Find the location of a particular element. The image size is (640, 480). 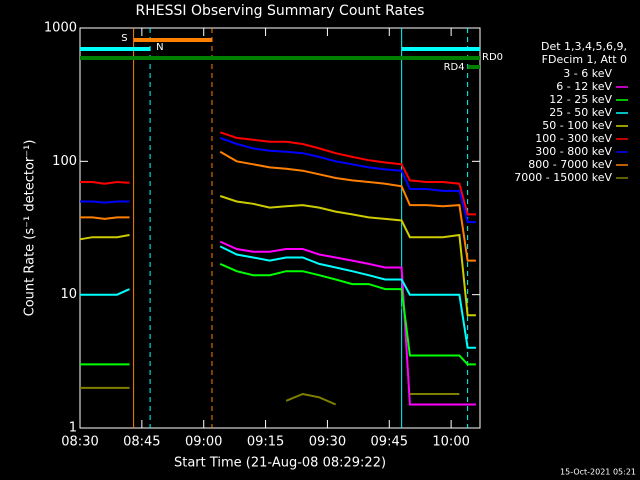

y-axis-label: Count Rate (s⁻¹ detector⁻¹) is located at coordinates (30, 228).